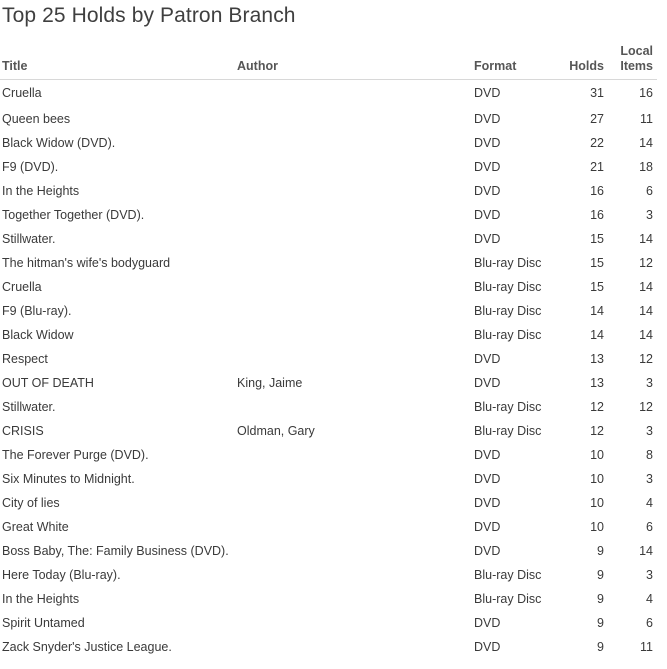 The width and height of the screenshot is (667, 669). I want to click on table-row: Zack Snyder's Justice League. DVD 9 11, so click(328, 647).